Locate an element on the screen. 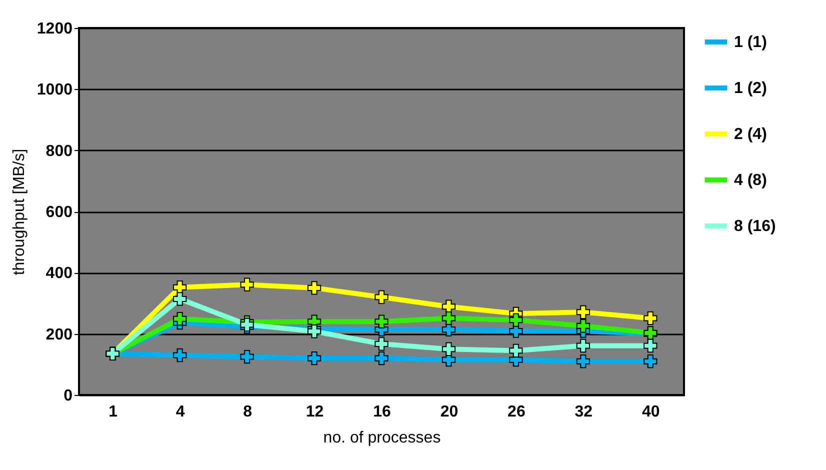 The width and height of the screenshot is (826, 470). legend-label: 2 (4) is located at coordinates (750, 134).